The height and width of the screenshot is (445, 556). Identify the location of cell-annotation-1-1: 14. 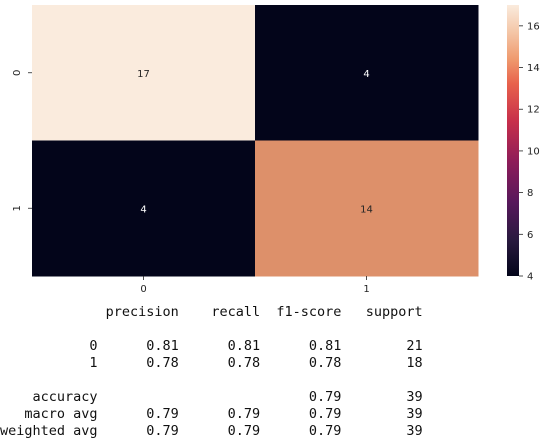
(366, 209).